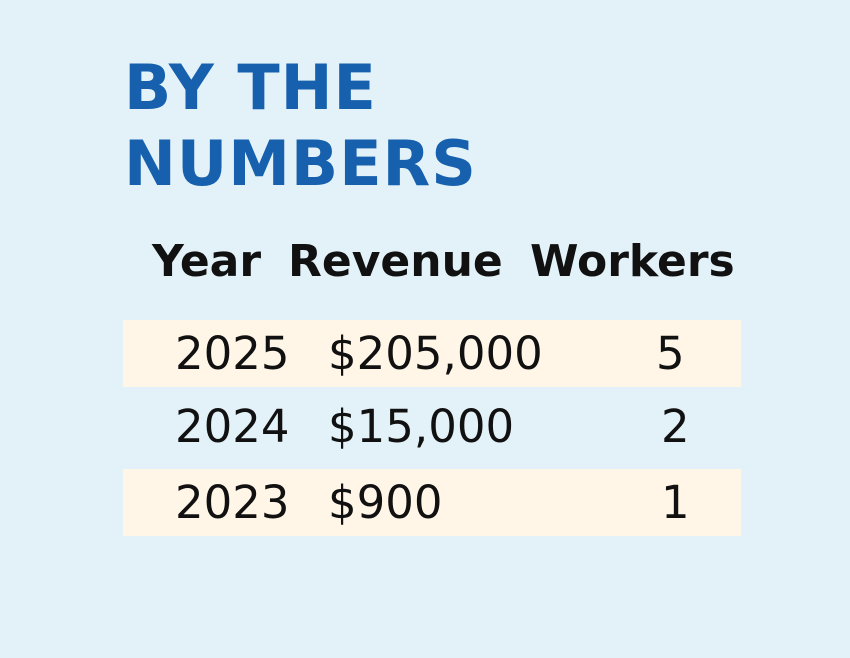 This screenshot has width=850, height=658. I want to click on workers-cell: 1, so click(675, 502).